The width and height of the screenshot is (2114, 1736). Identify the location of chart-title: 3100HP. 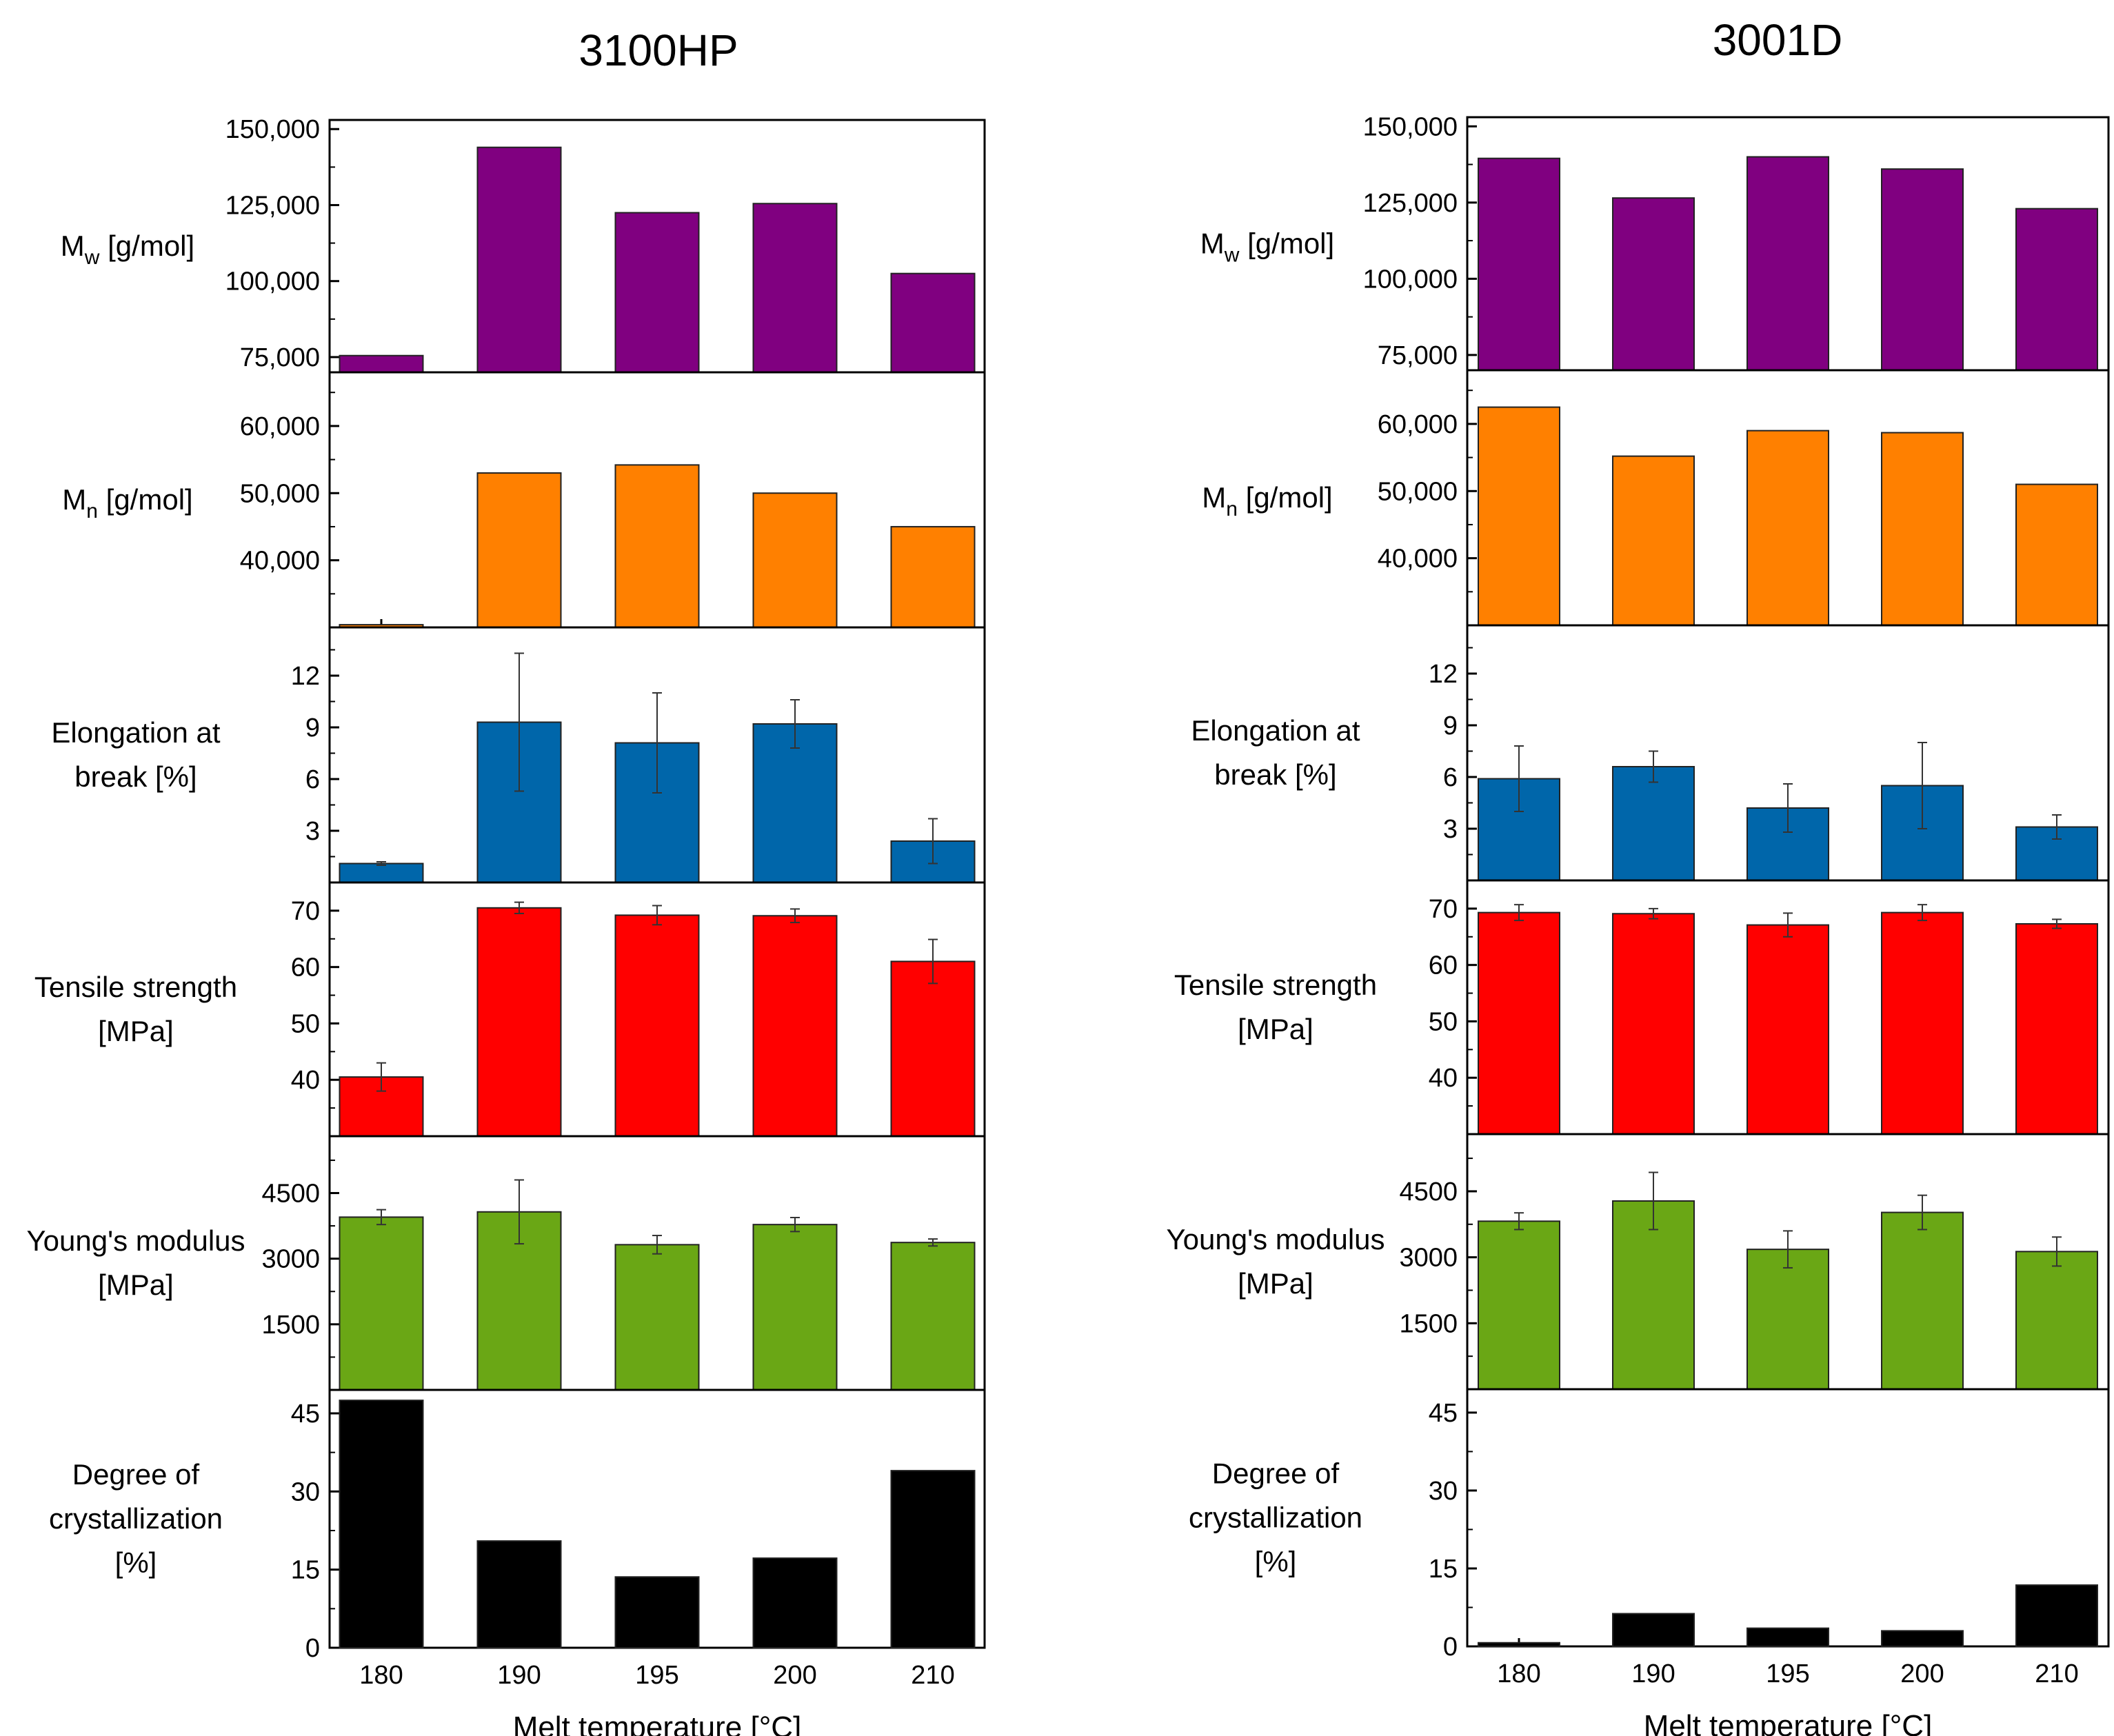
(658, 50).